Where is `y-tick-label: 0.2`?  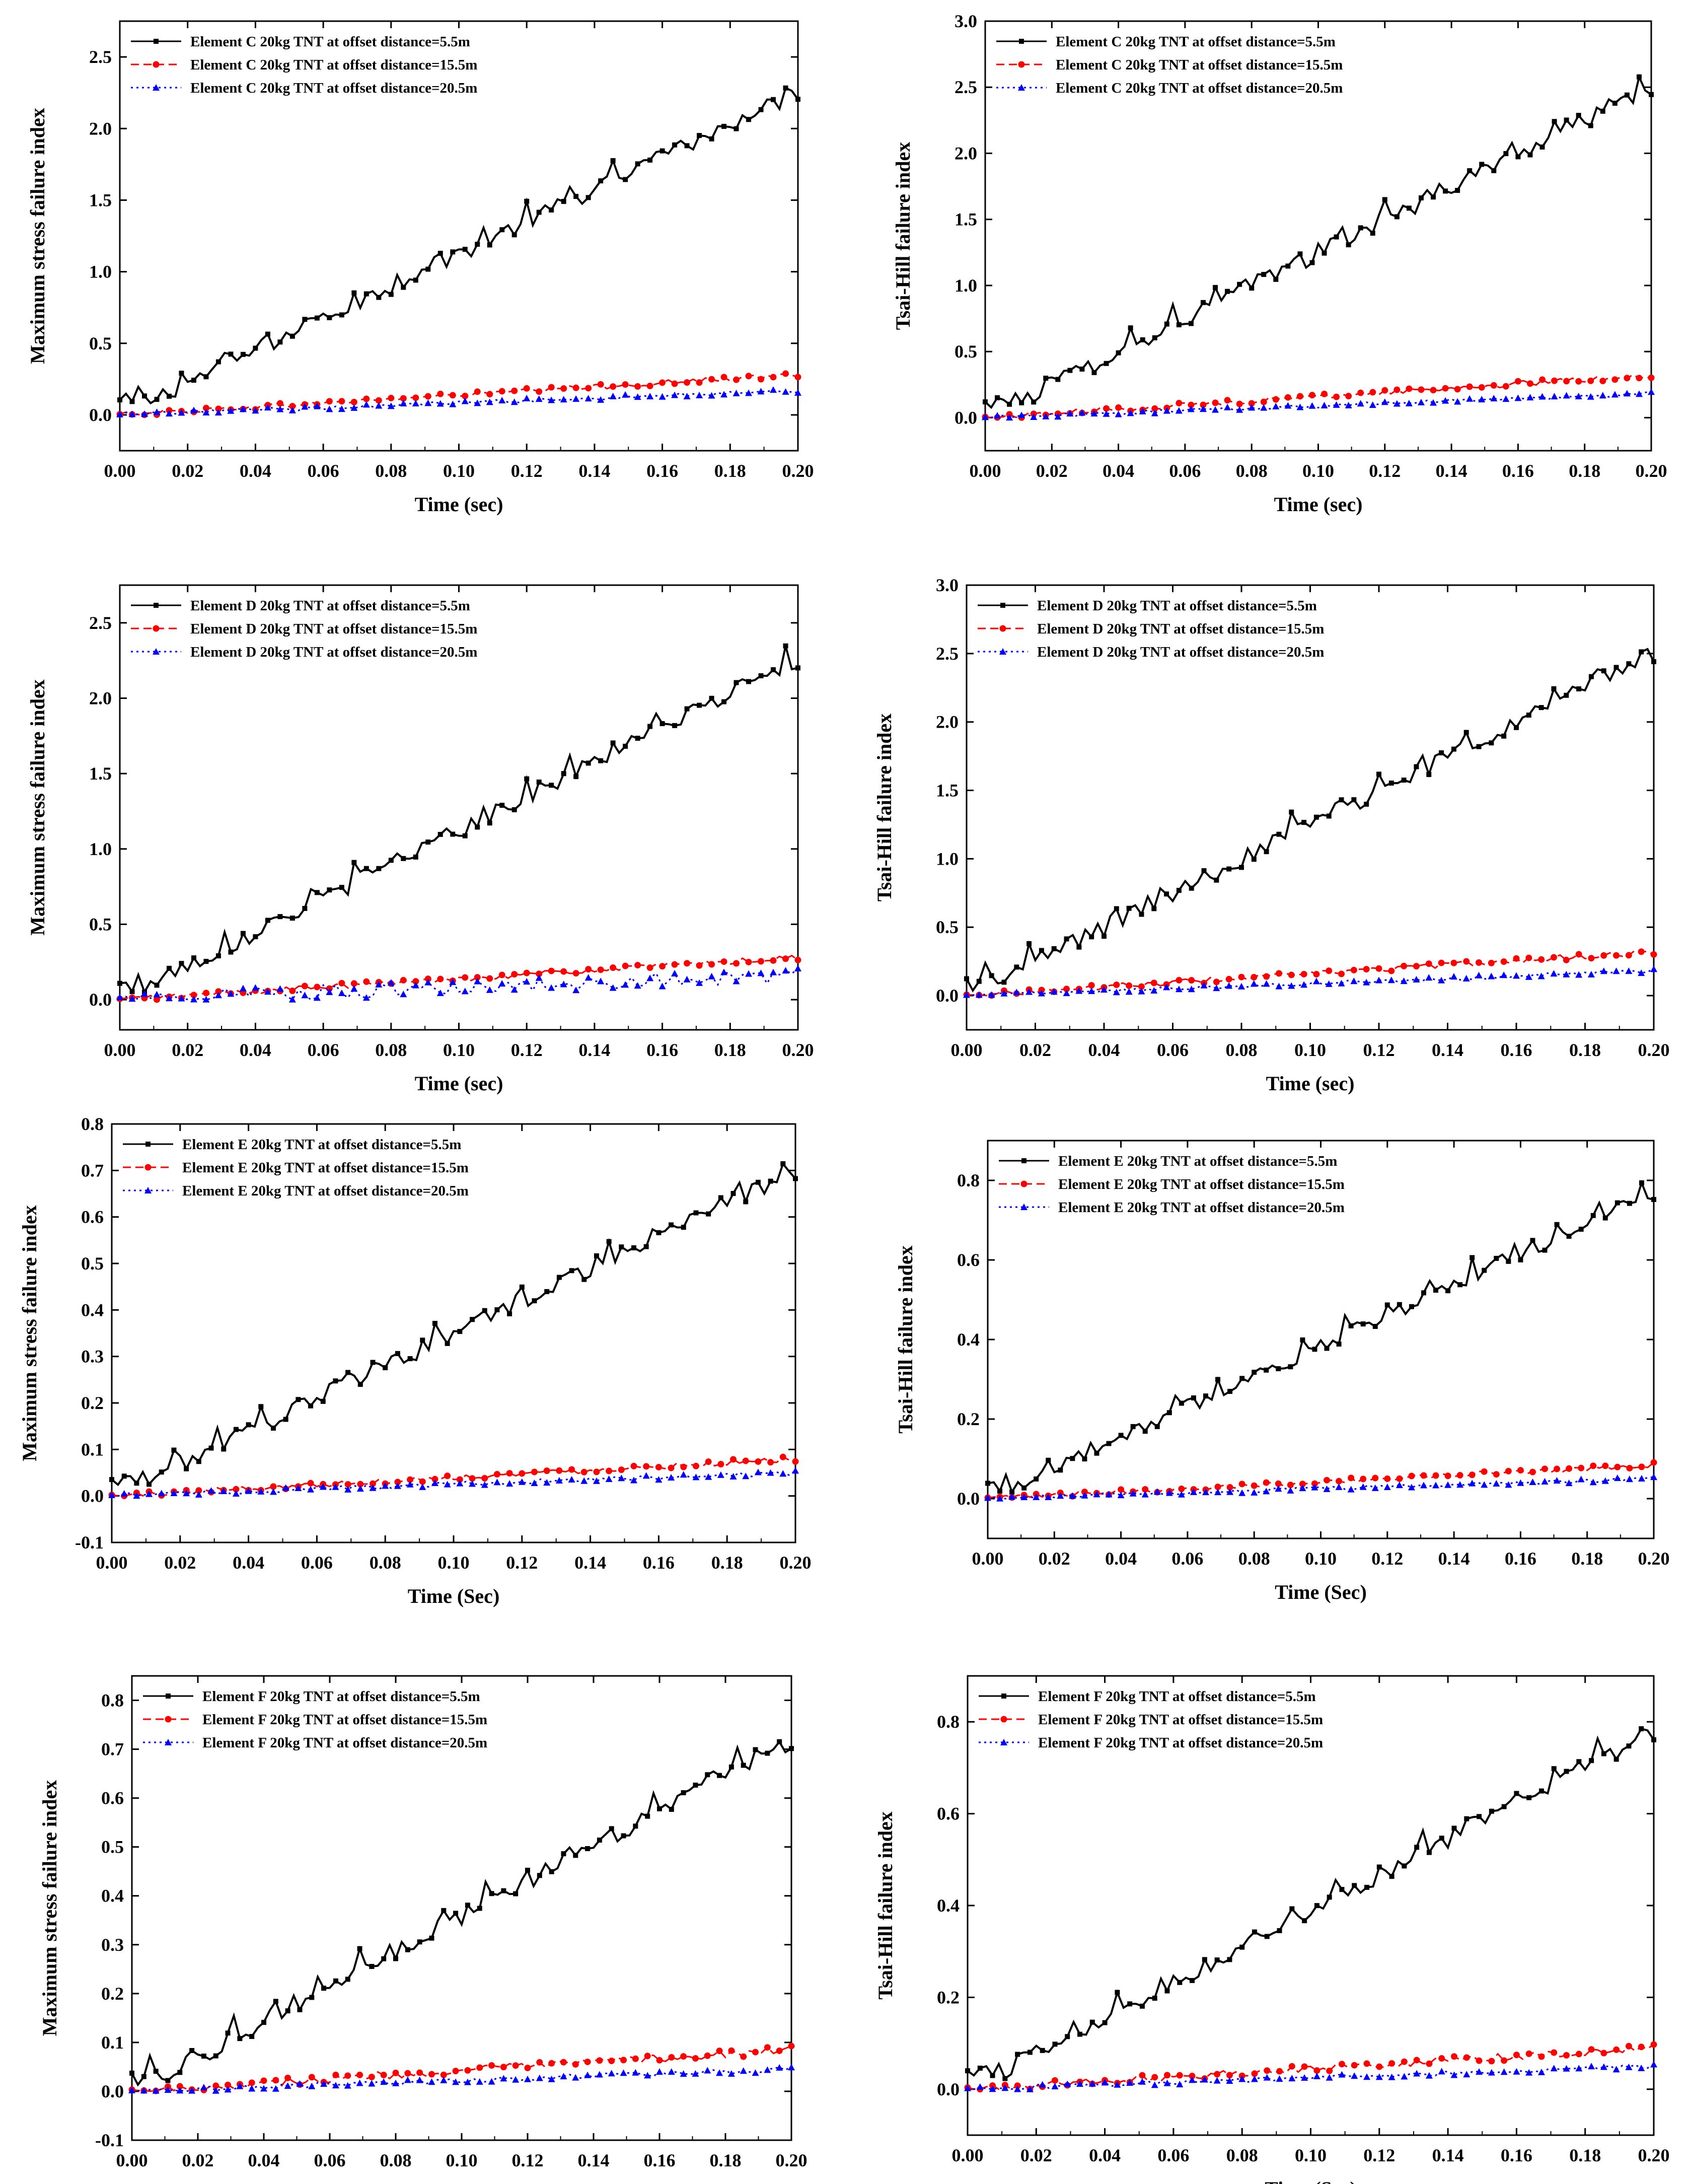 y-tick-label: 0.2 is located at coordinates (948, 1997).